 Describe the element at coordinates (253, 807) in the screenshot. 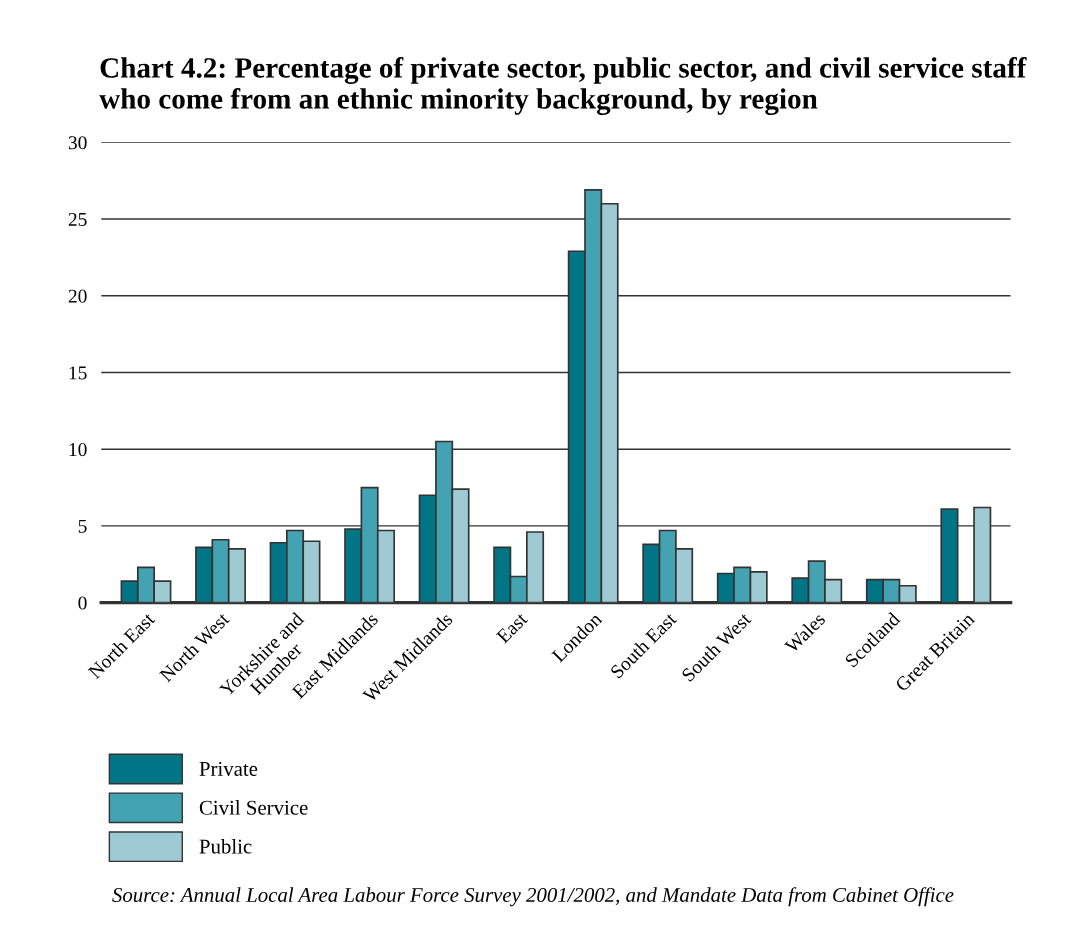

I see `legend-label: Civil Service` at that location.